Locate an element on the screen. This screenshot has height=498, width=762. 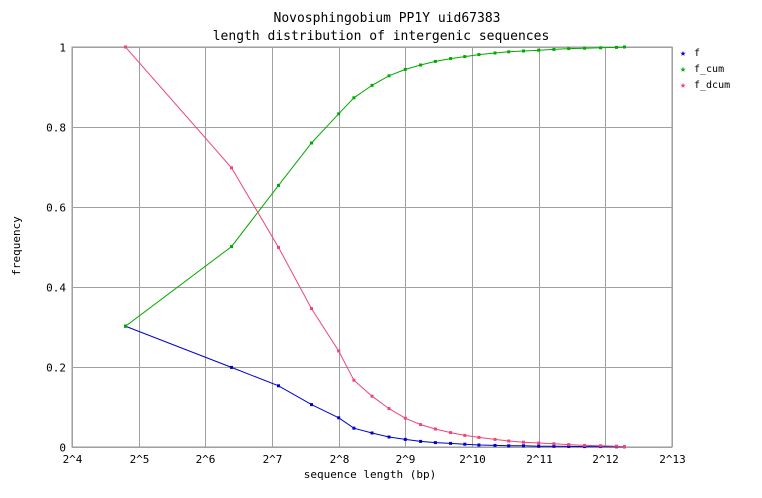
x-axis-label: sequence length (bp) is located at coordinates (370, 474).